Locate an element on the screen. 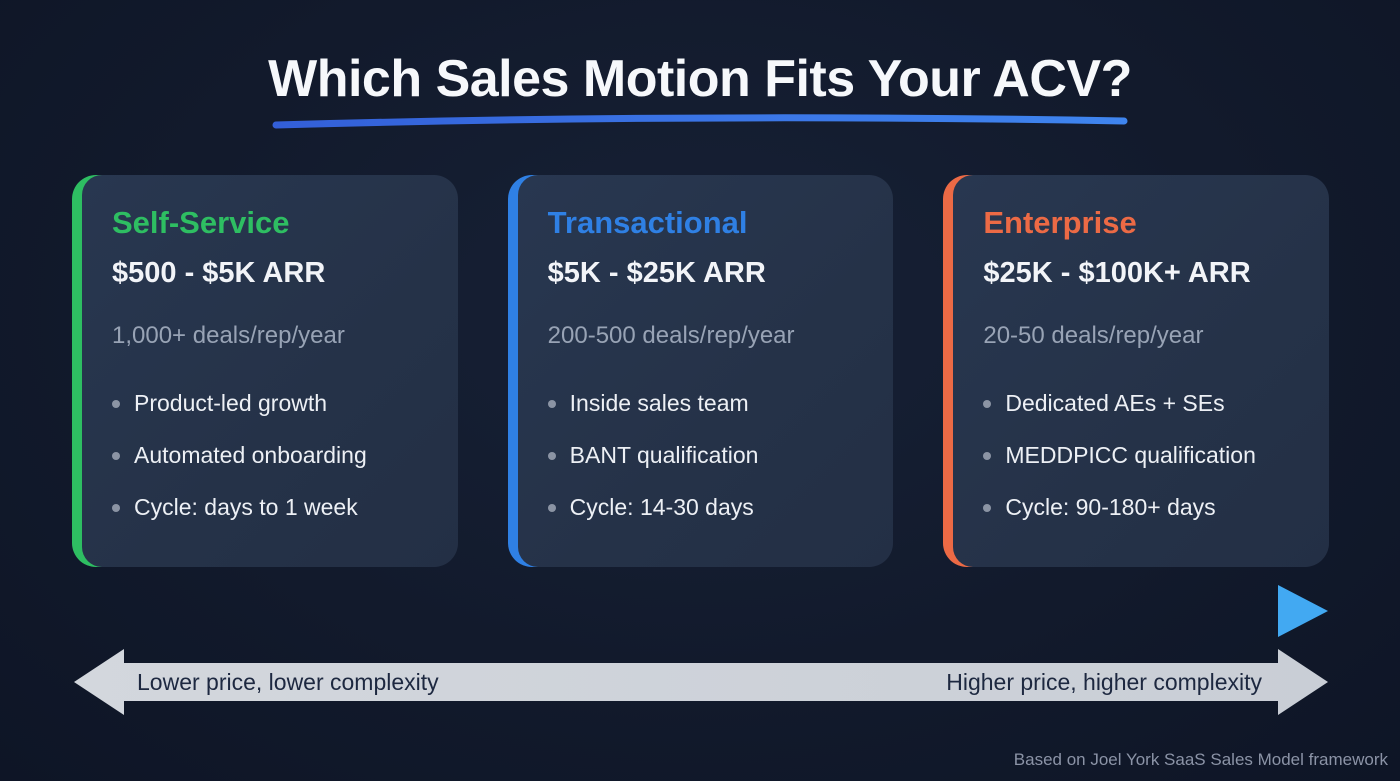 This screenshot has width=1400, height=781. bullet-label: Inside sales team is located at coordinates (659, 403).